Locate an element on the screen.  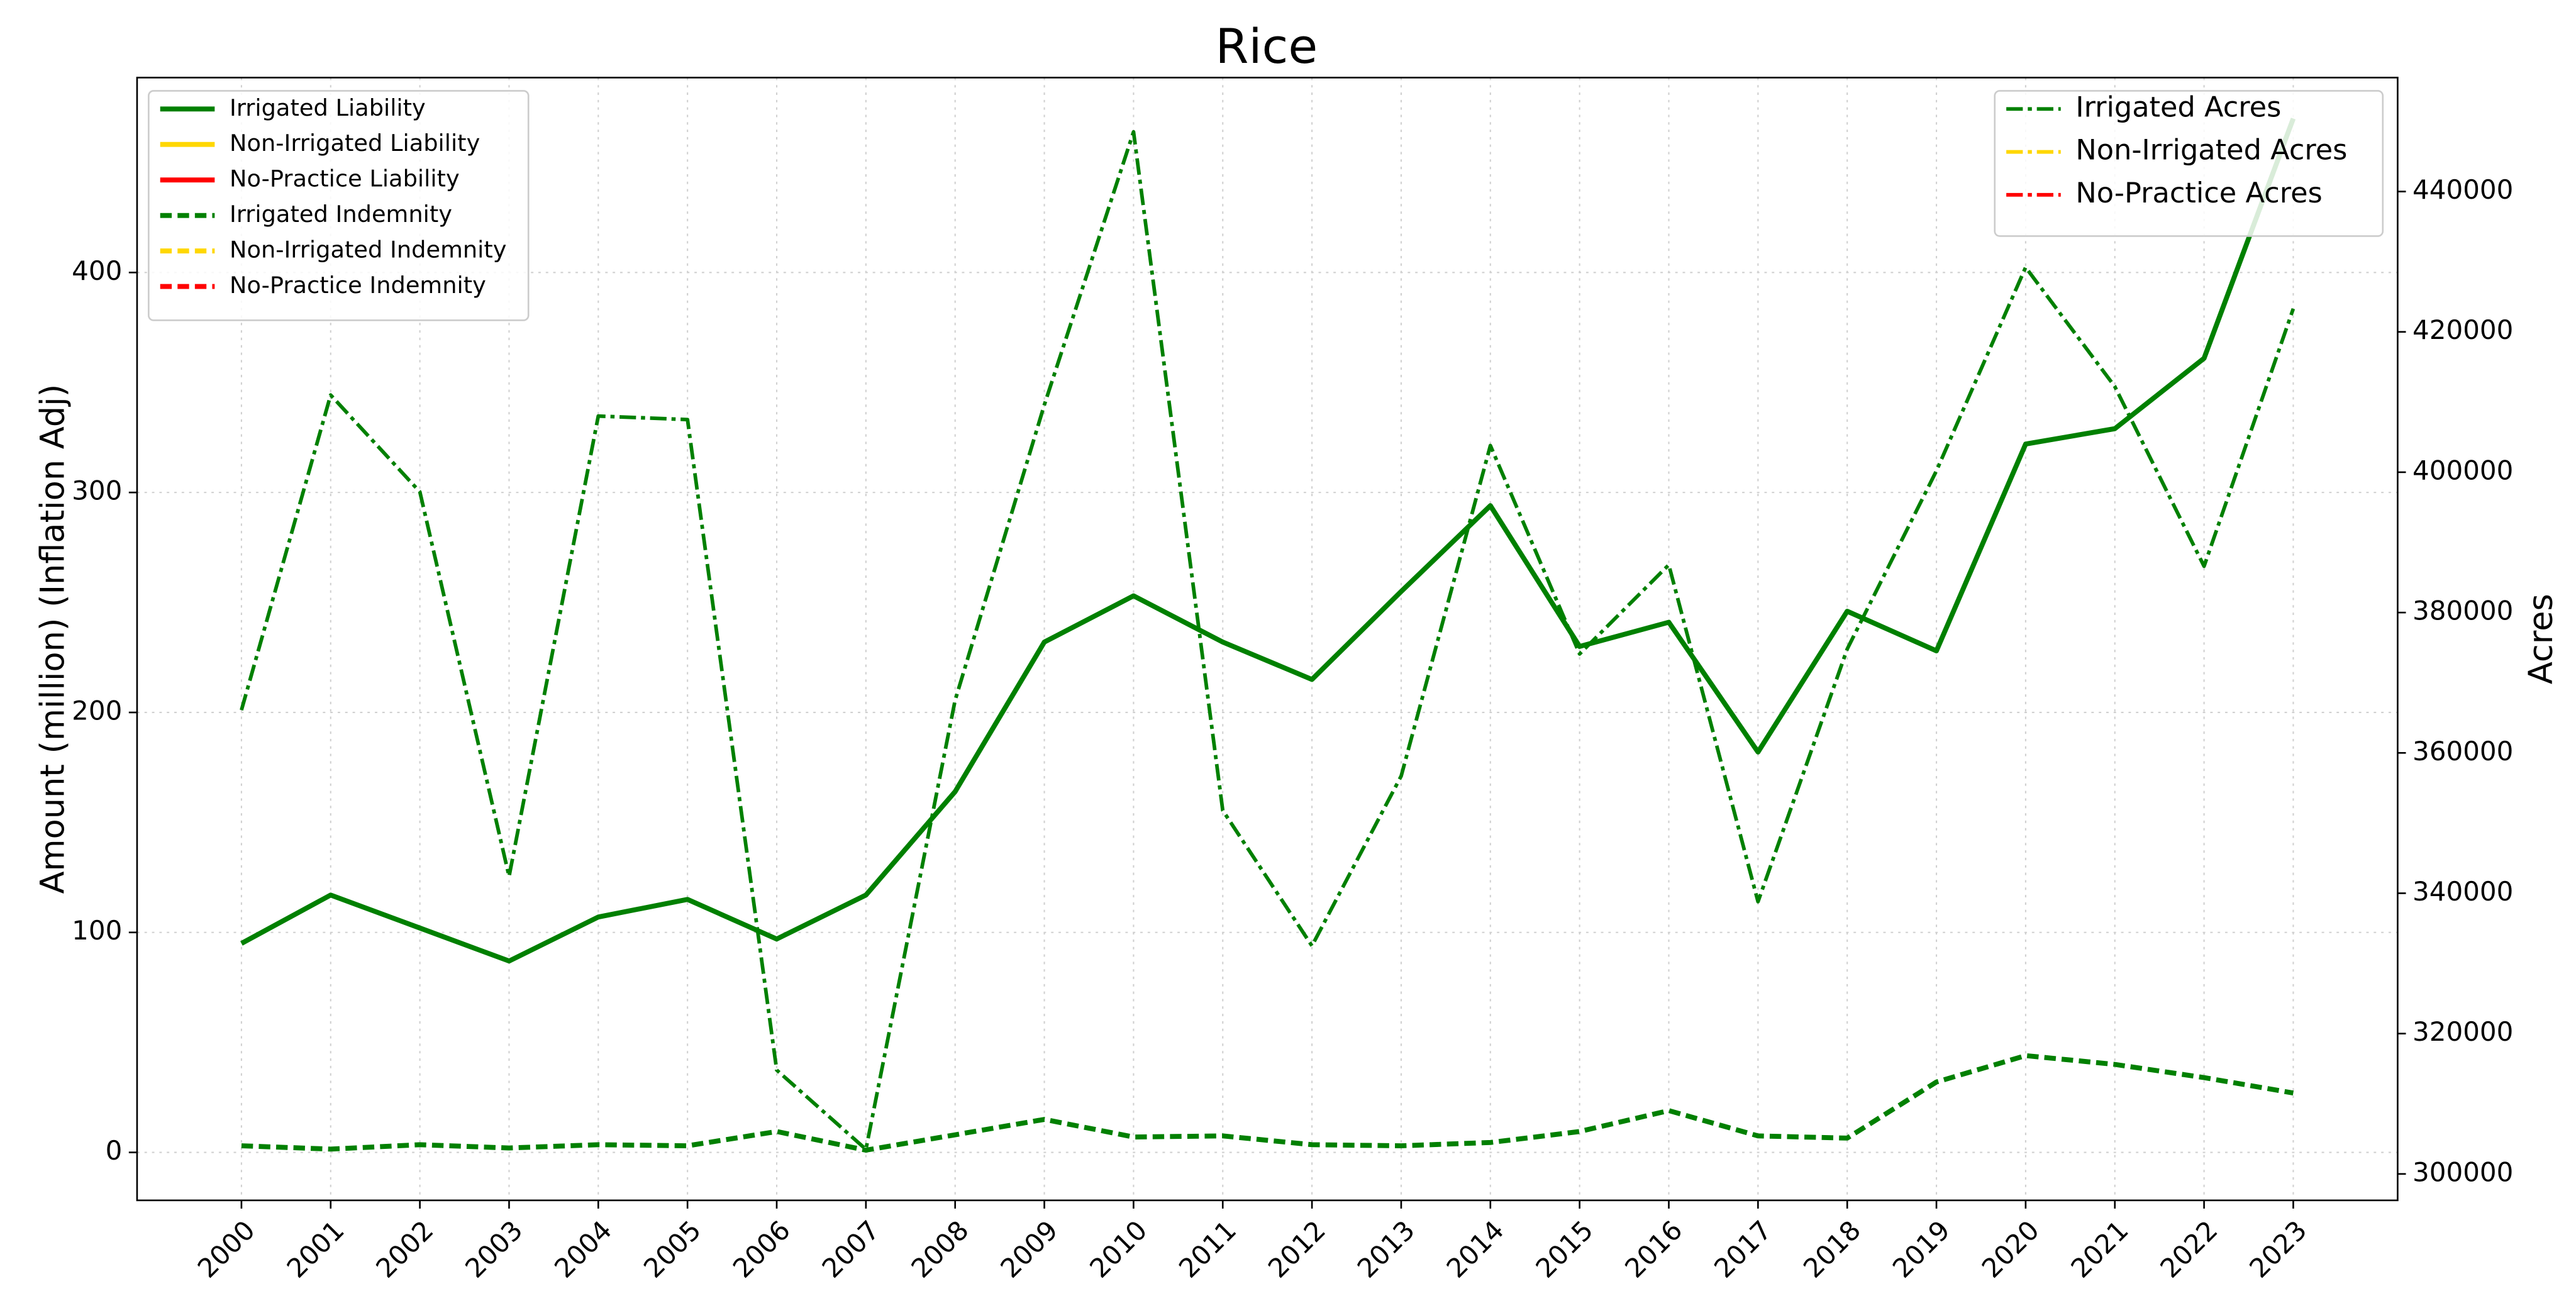
series-line is located at coordinates (1267, 1103).